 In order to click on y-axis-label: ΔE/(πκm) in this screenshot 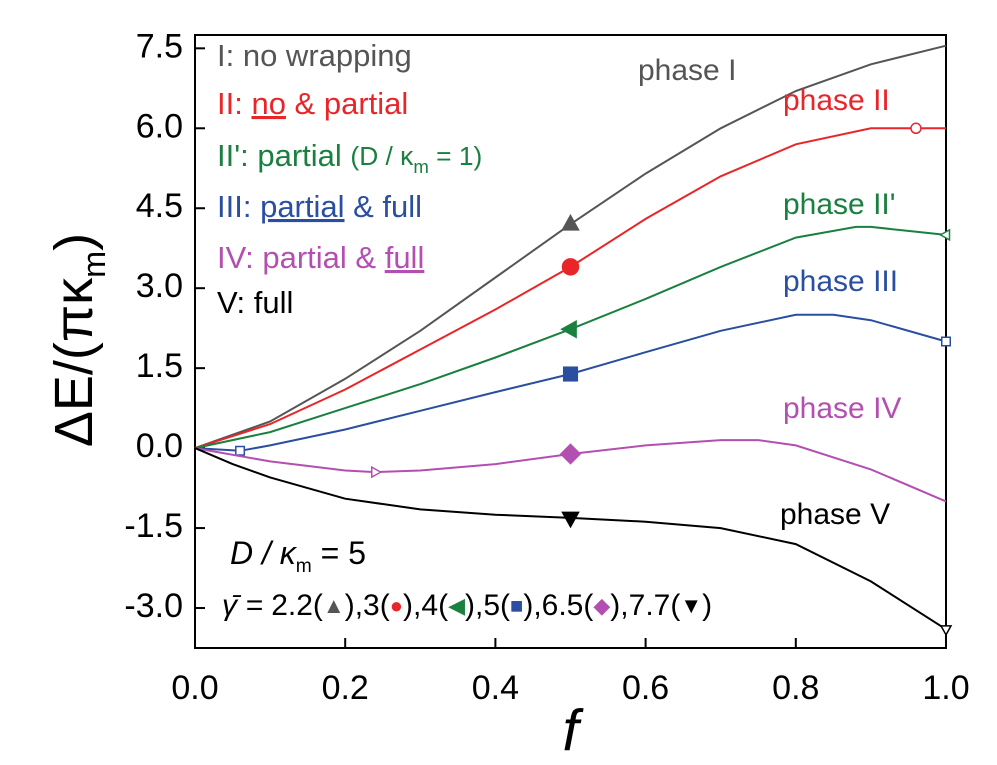, I will do `click(77, 340)`.